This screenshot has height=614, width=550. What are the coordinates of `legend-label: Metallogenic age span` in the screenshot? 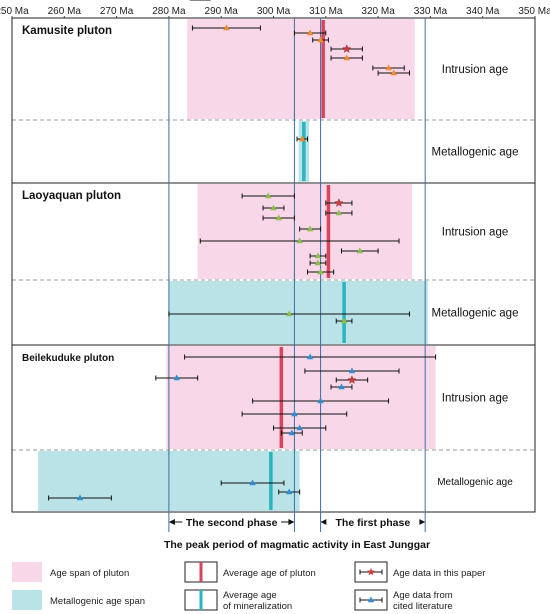 It's located at (97, 601).